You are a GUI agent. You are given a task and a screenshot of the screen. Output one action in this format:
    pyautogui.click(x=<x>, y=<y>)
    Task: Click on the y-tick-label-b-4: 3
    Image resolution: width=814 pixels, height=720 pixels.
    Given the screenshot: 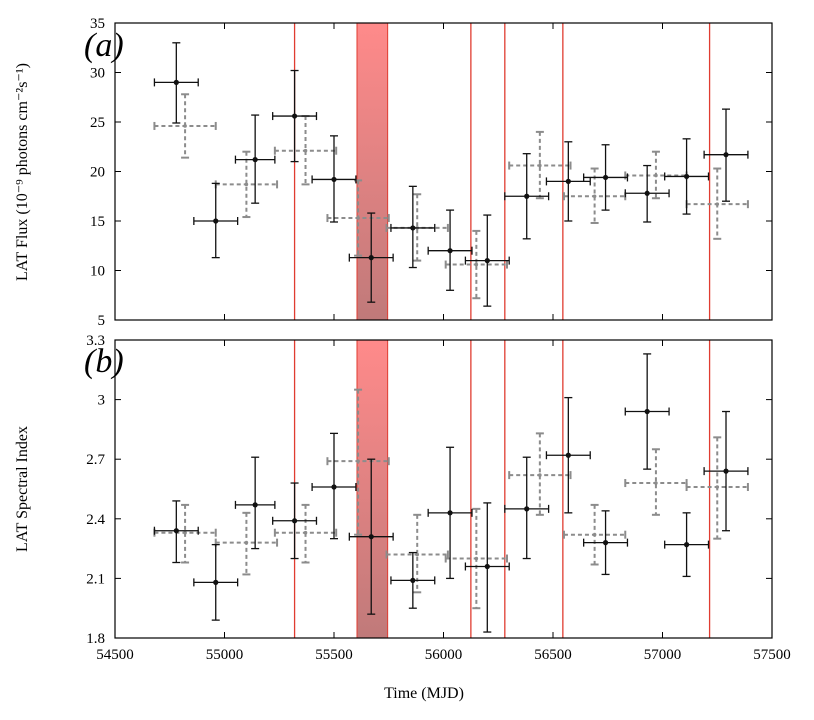 What is the action you would take?
    pyautogui.click(x=102, y=401)
    